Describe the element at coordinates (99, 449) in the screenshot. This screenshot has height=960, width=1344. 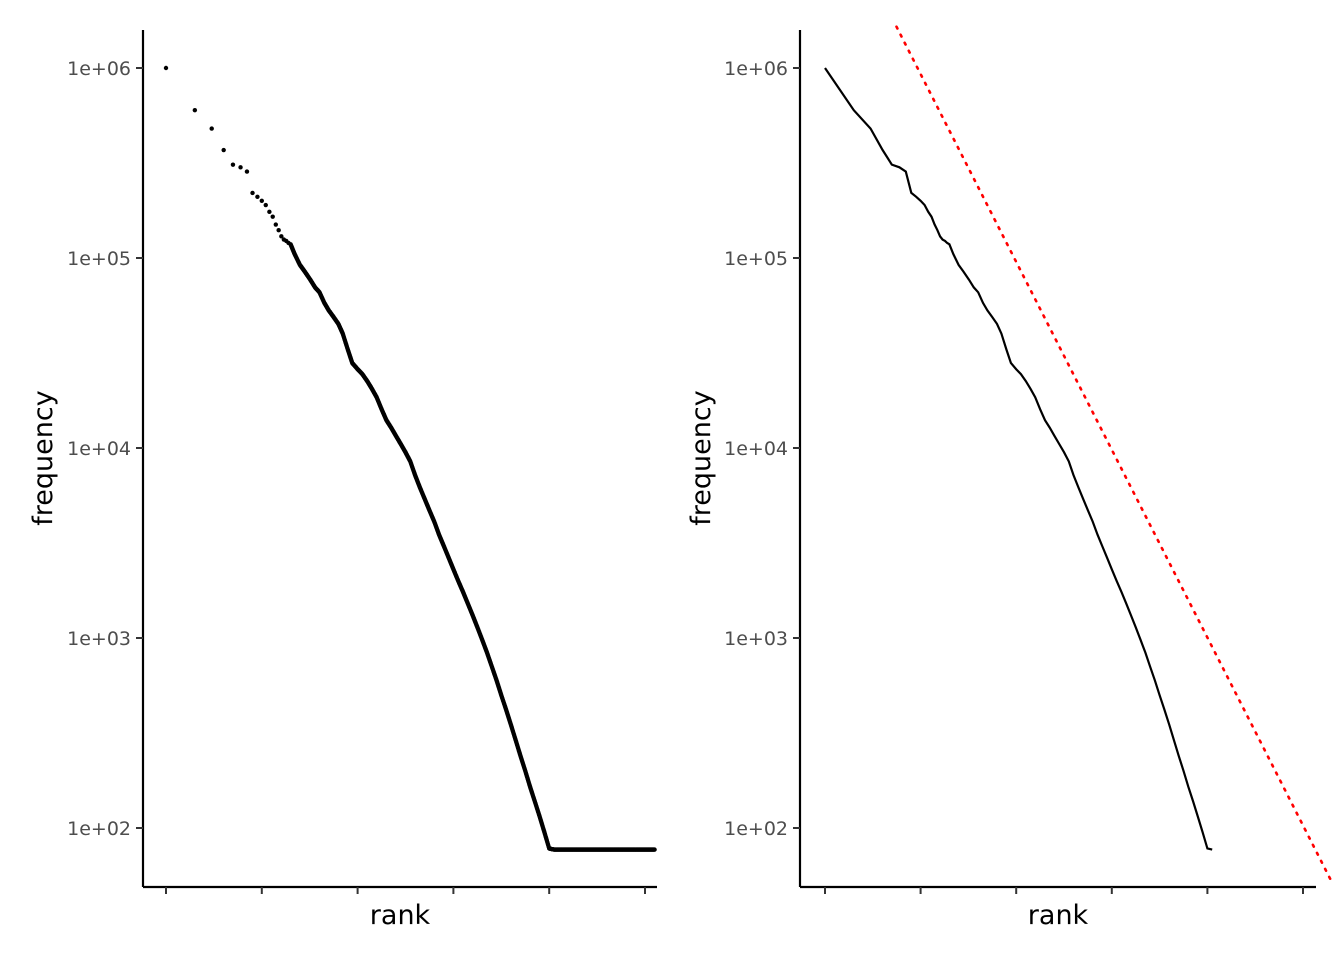
I see `left-y-tick-label: 1e+04` at that location.